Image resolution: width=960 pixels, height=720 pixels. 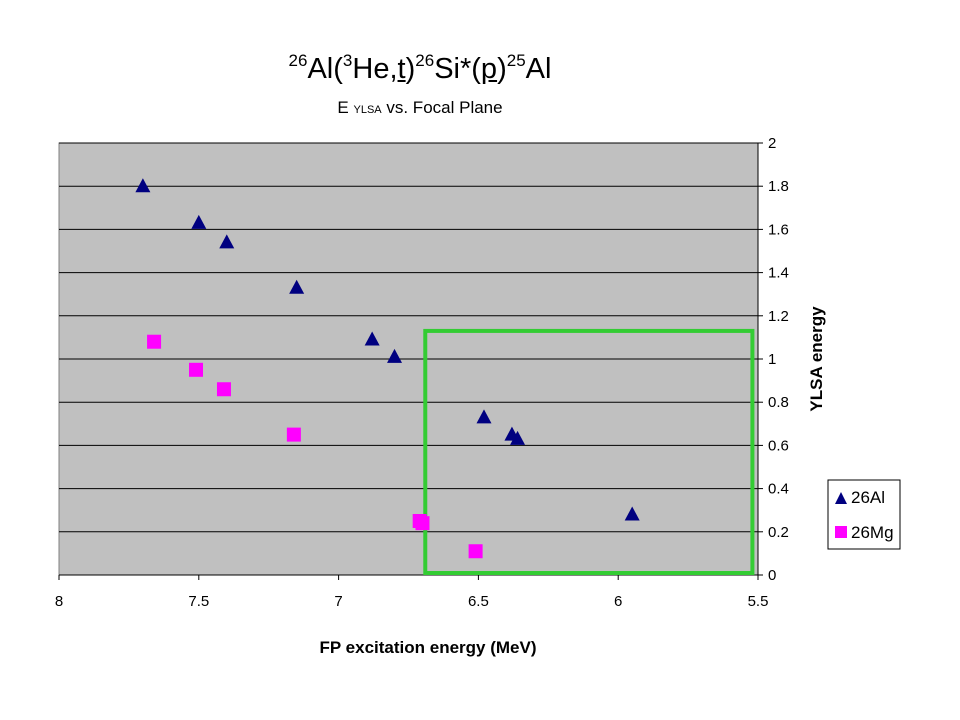 What do you see at coordinates (778, 402) in the screenshot?
I see `y-tick-label: 0.8` at bounding box center [778, 402].